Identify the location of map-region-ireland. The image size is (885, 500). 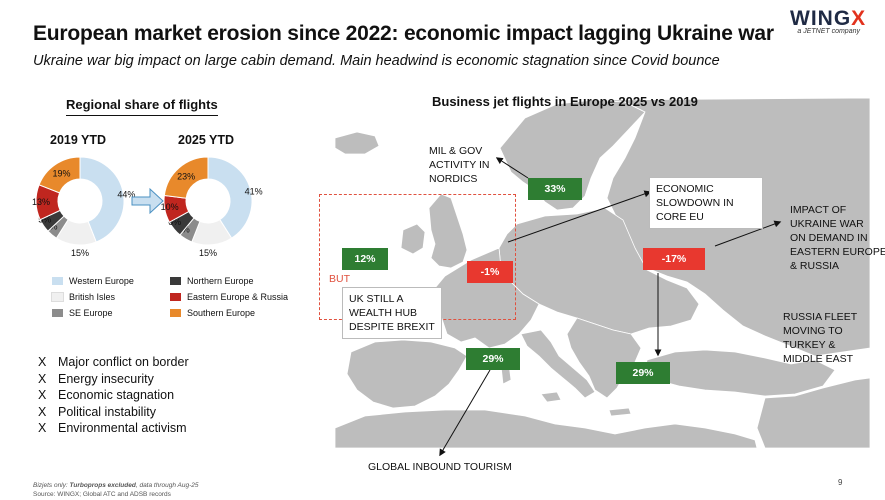
(413, 239).